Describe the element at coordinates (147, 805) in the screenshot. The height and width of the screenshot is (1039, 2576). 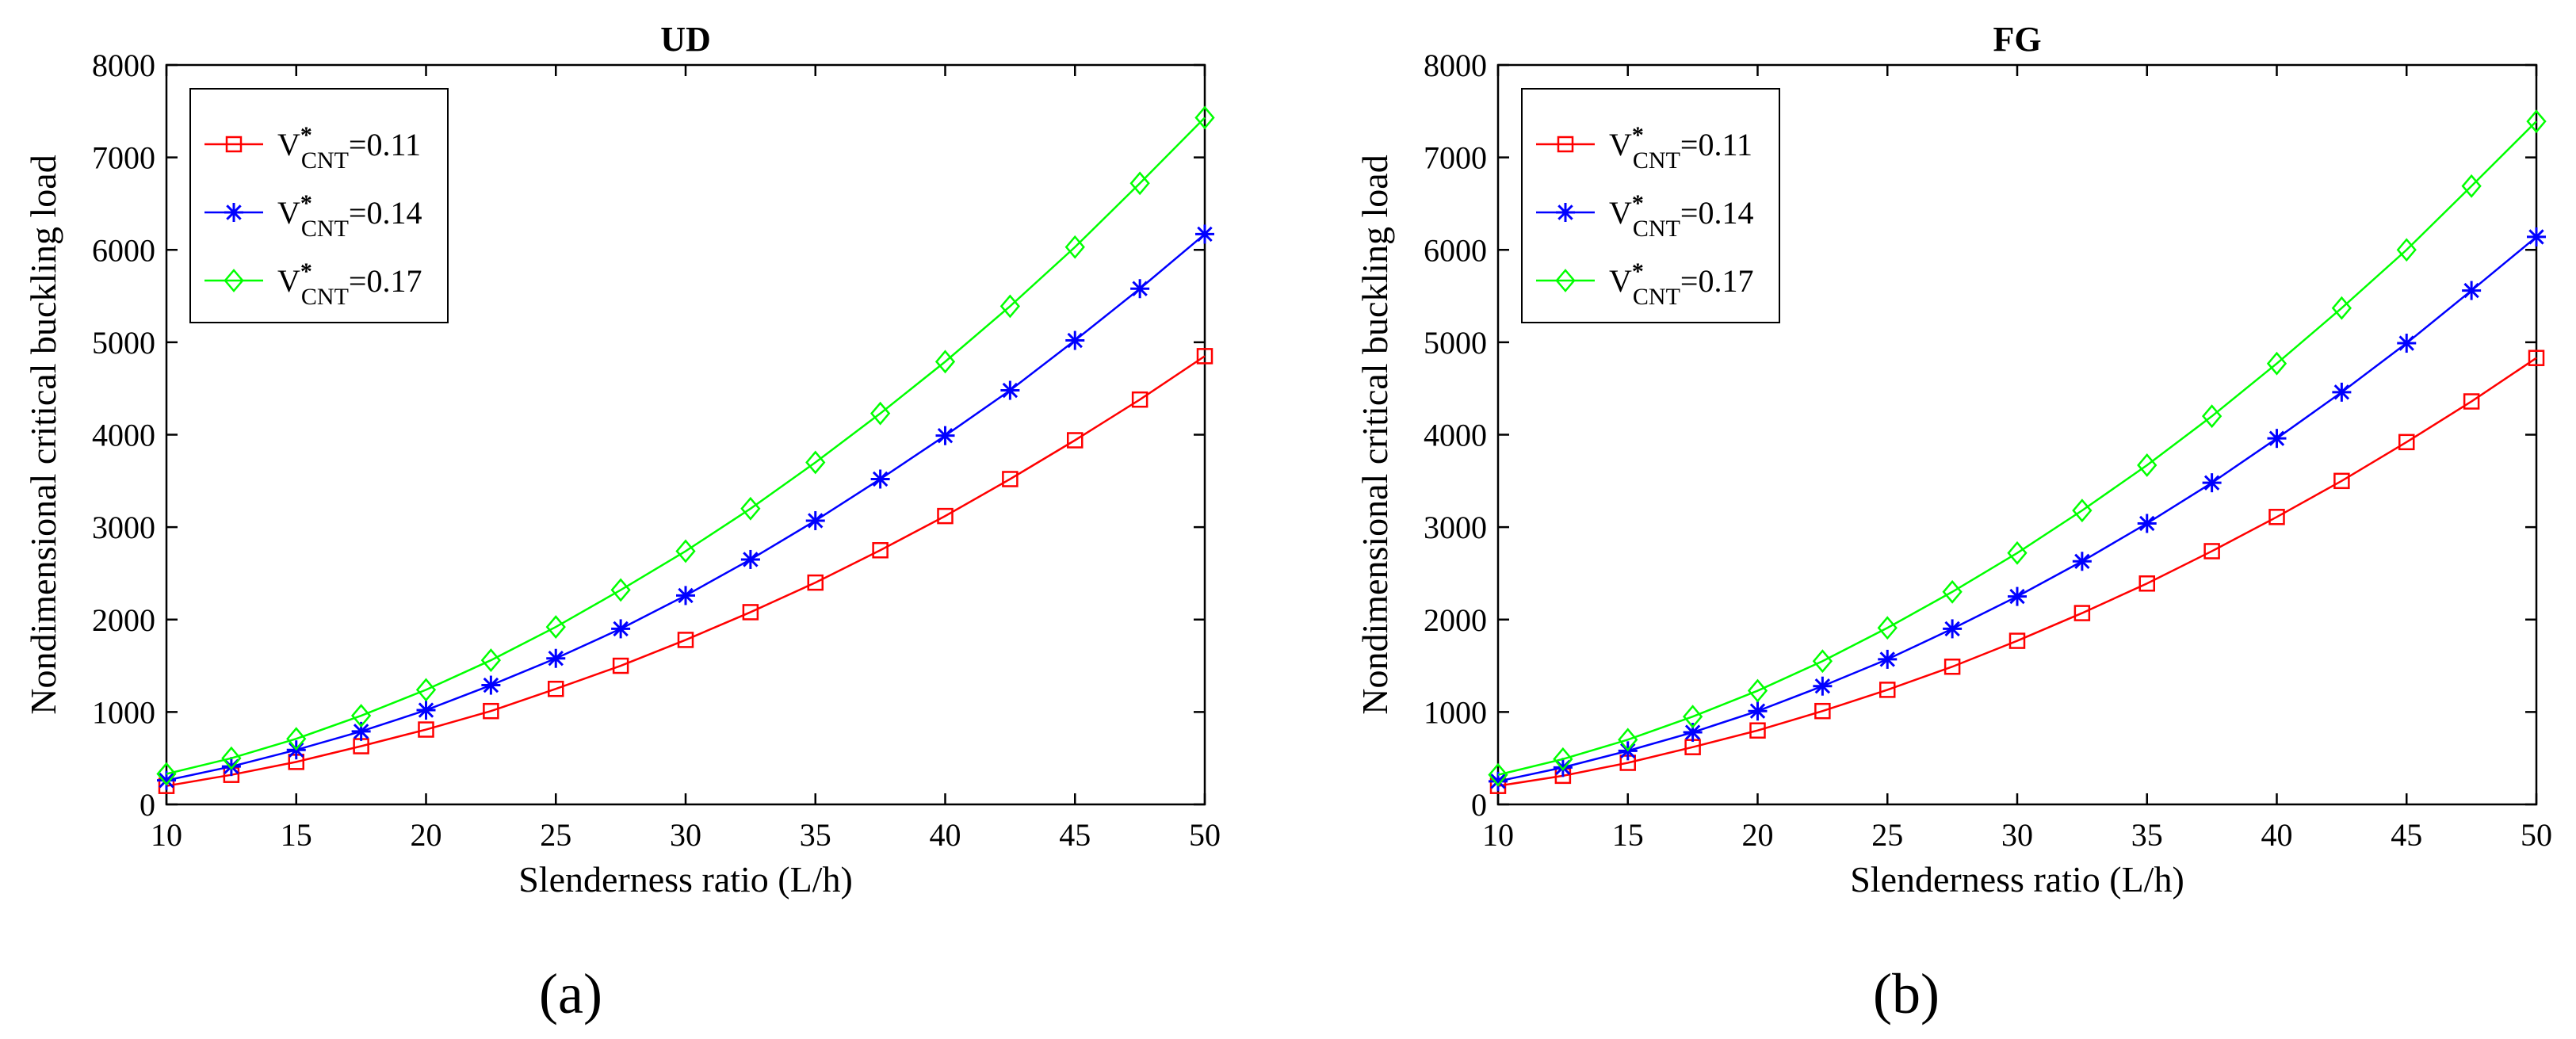
I see `y-tick-label: 0` at that location.